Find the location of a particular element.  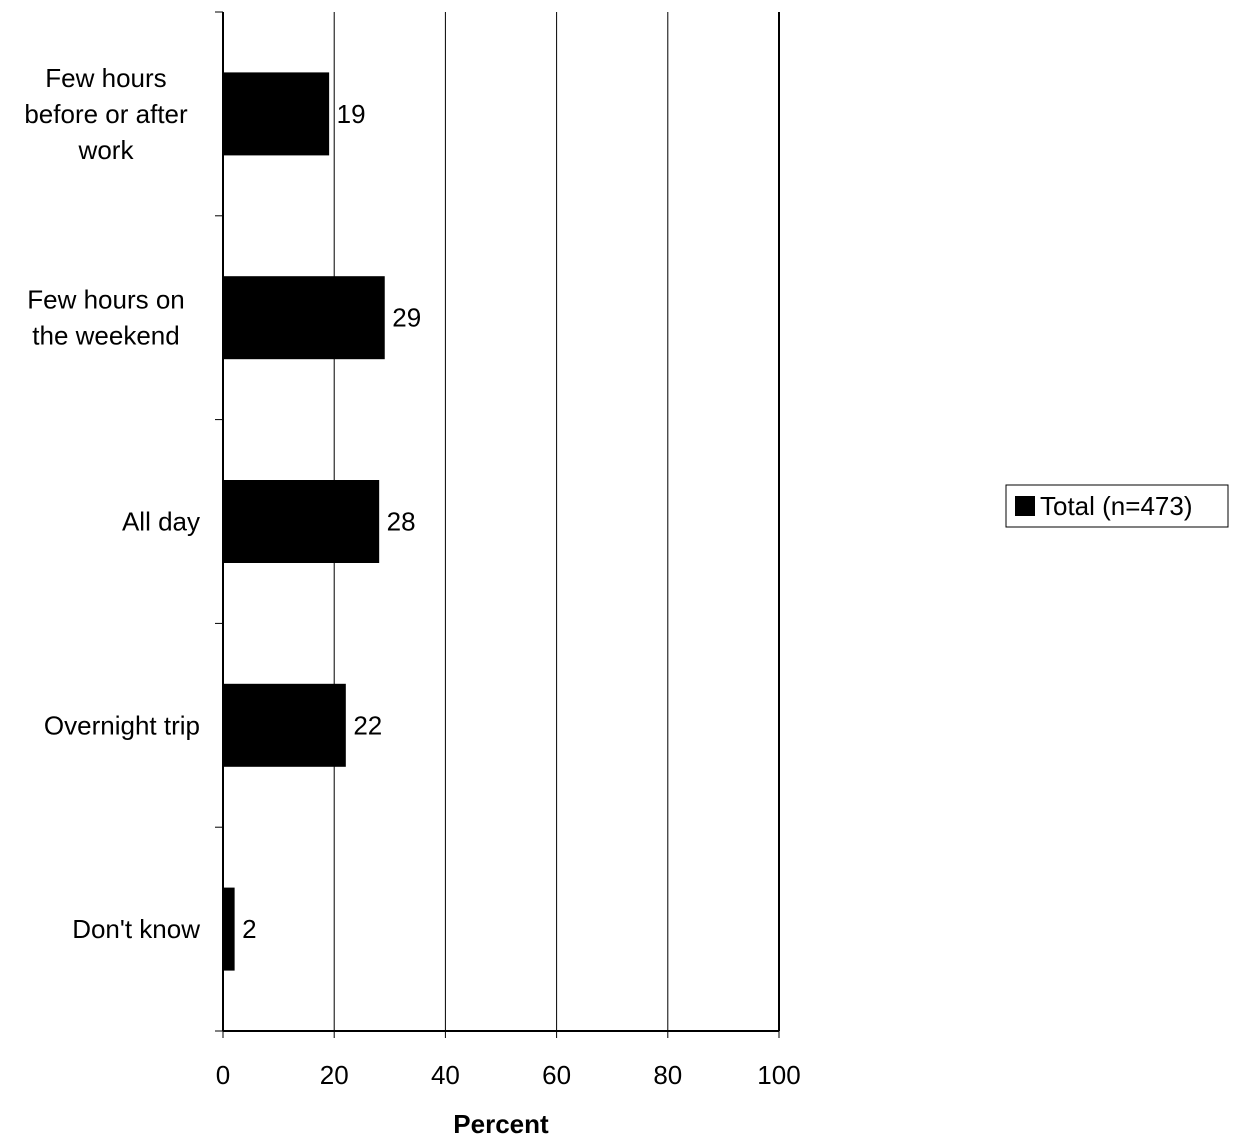

legend-box is located at coordinates (1117, 506).